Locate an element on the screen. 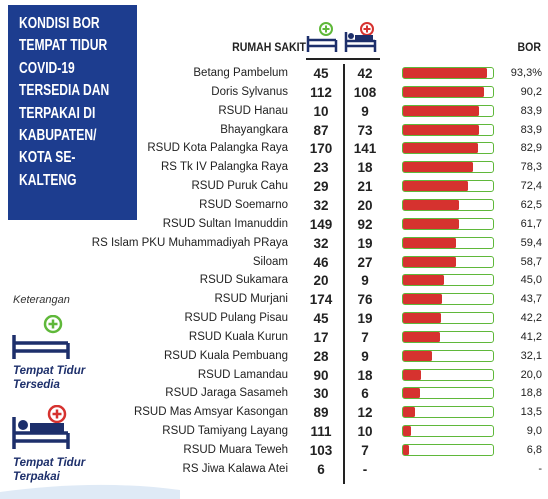 This screenshot has height=499, width=548. beds-available-value: 17 is located at coordinates (321, 337).